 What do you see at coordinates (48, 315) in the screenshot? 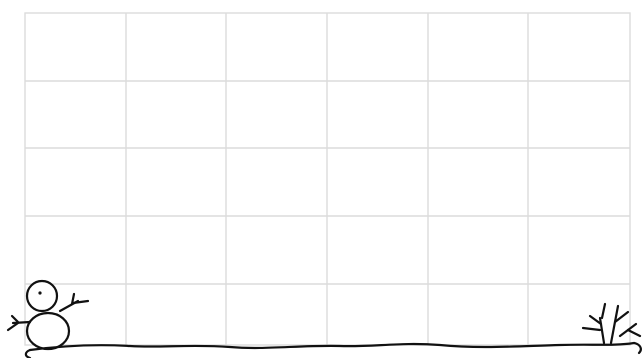
I see `snowman-icon` at bounding box center [48, 315].